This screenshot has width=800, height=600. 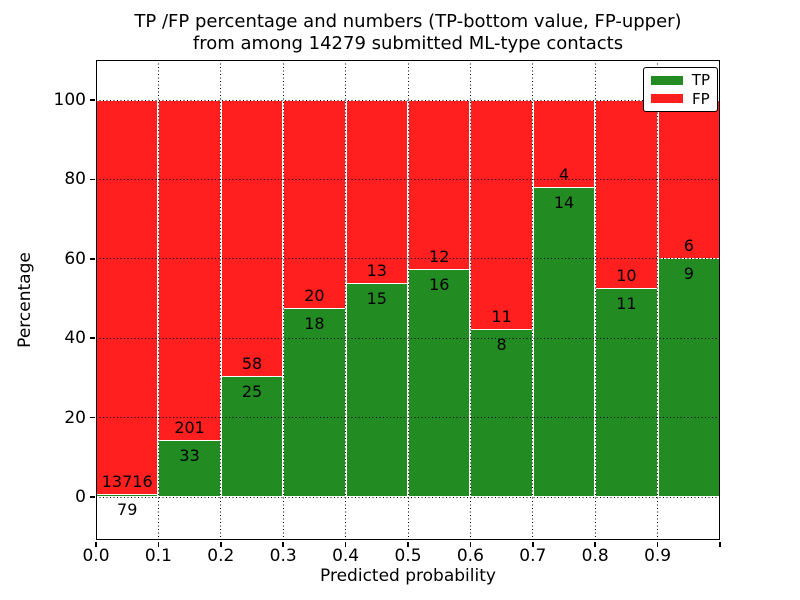 I want to click on tp-count-label: 16, so click(x=439, y=285).